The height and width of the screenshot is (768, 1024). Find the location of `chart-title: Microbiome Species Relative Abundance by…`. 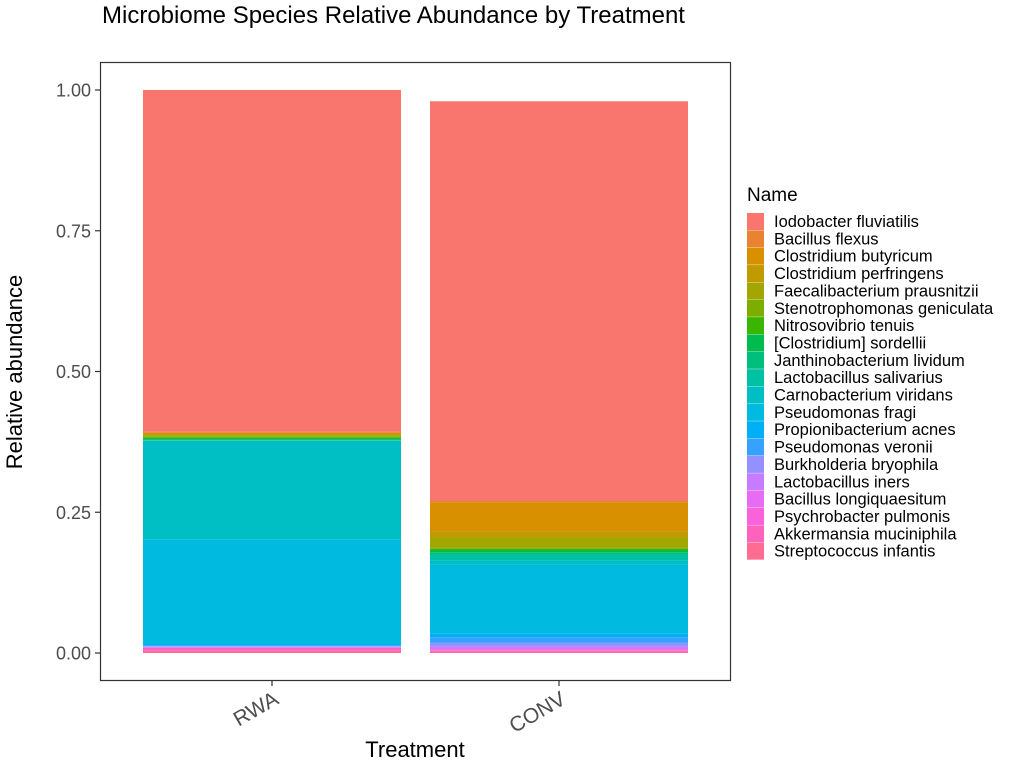

chart-title: Microbiome Species Relative Abundance by… is located at coordinates (393, 15).